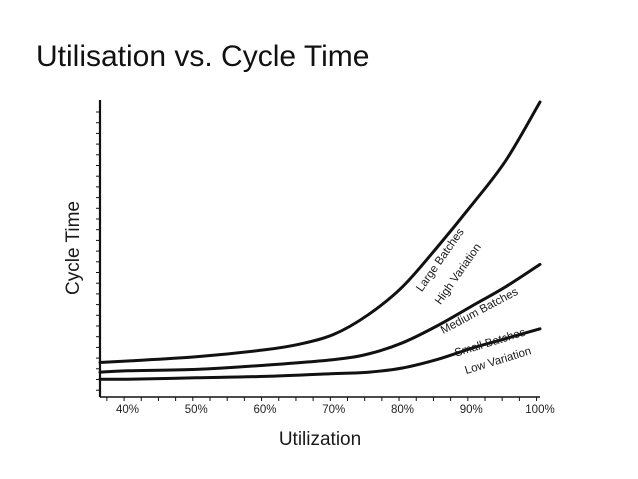 Image resolution: width=638 pixels, height=479 pixels. What do you see at coordinates (73, 248) in the screenshot?
I see `y-axis-title: Cycle Time` at bounding box center [73, 248].